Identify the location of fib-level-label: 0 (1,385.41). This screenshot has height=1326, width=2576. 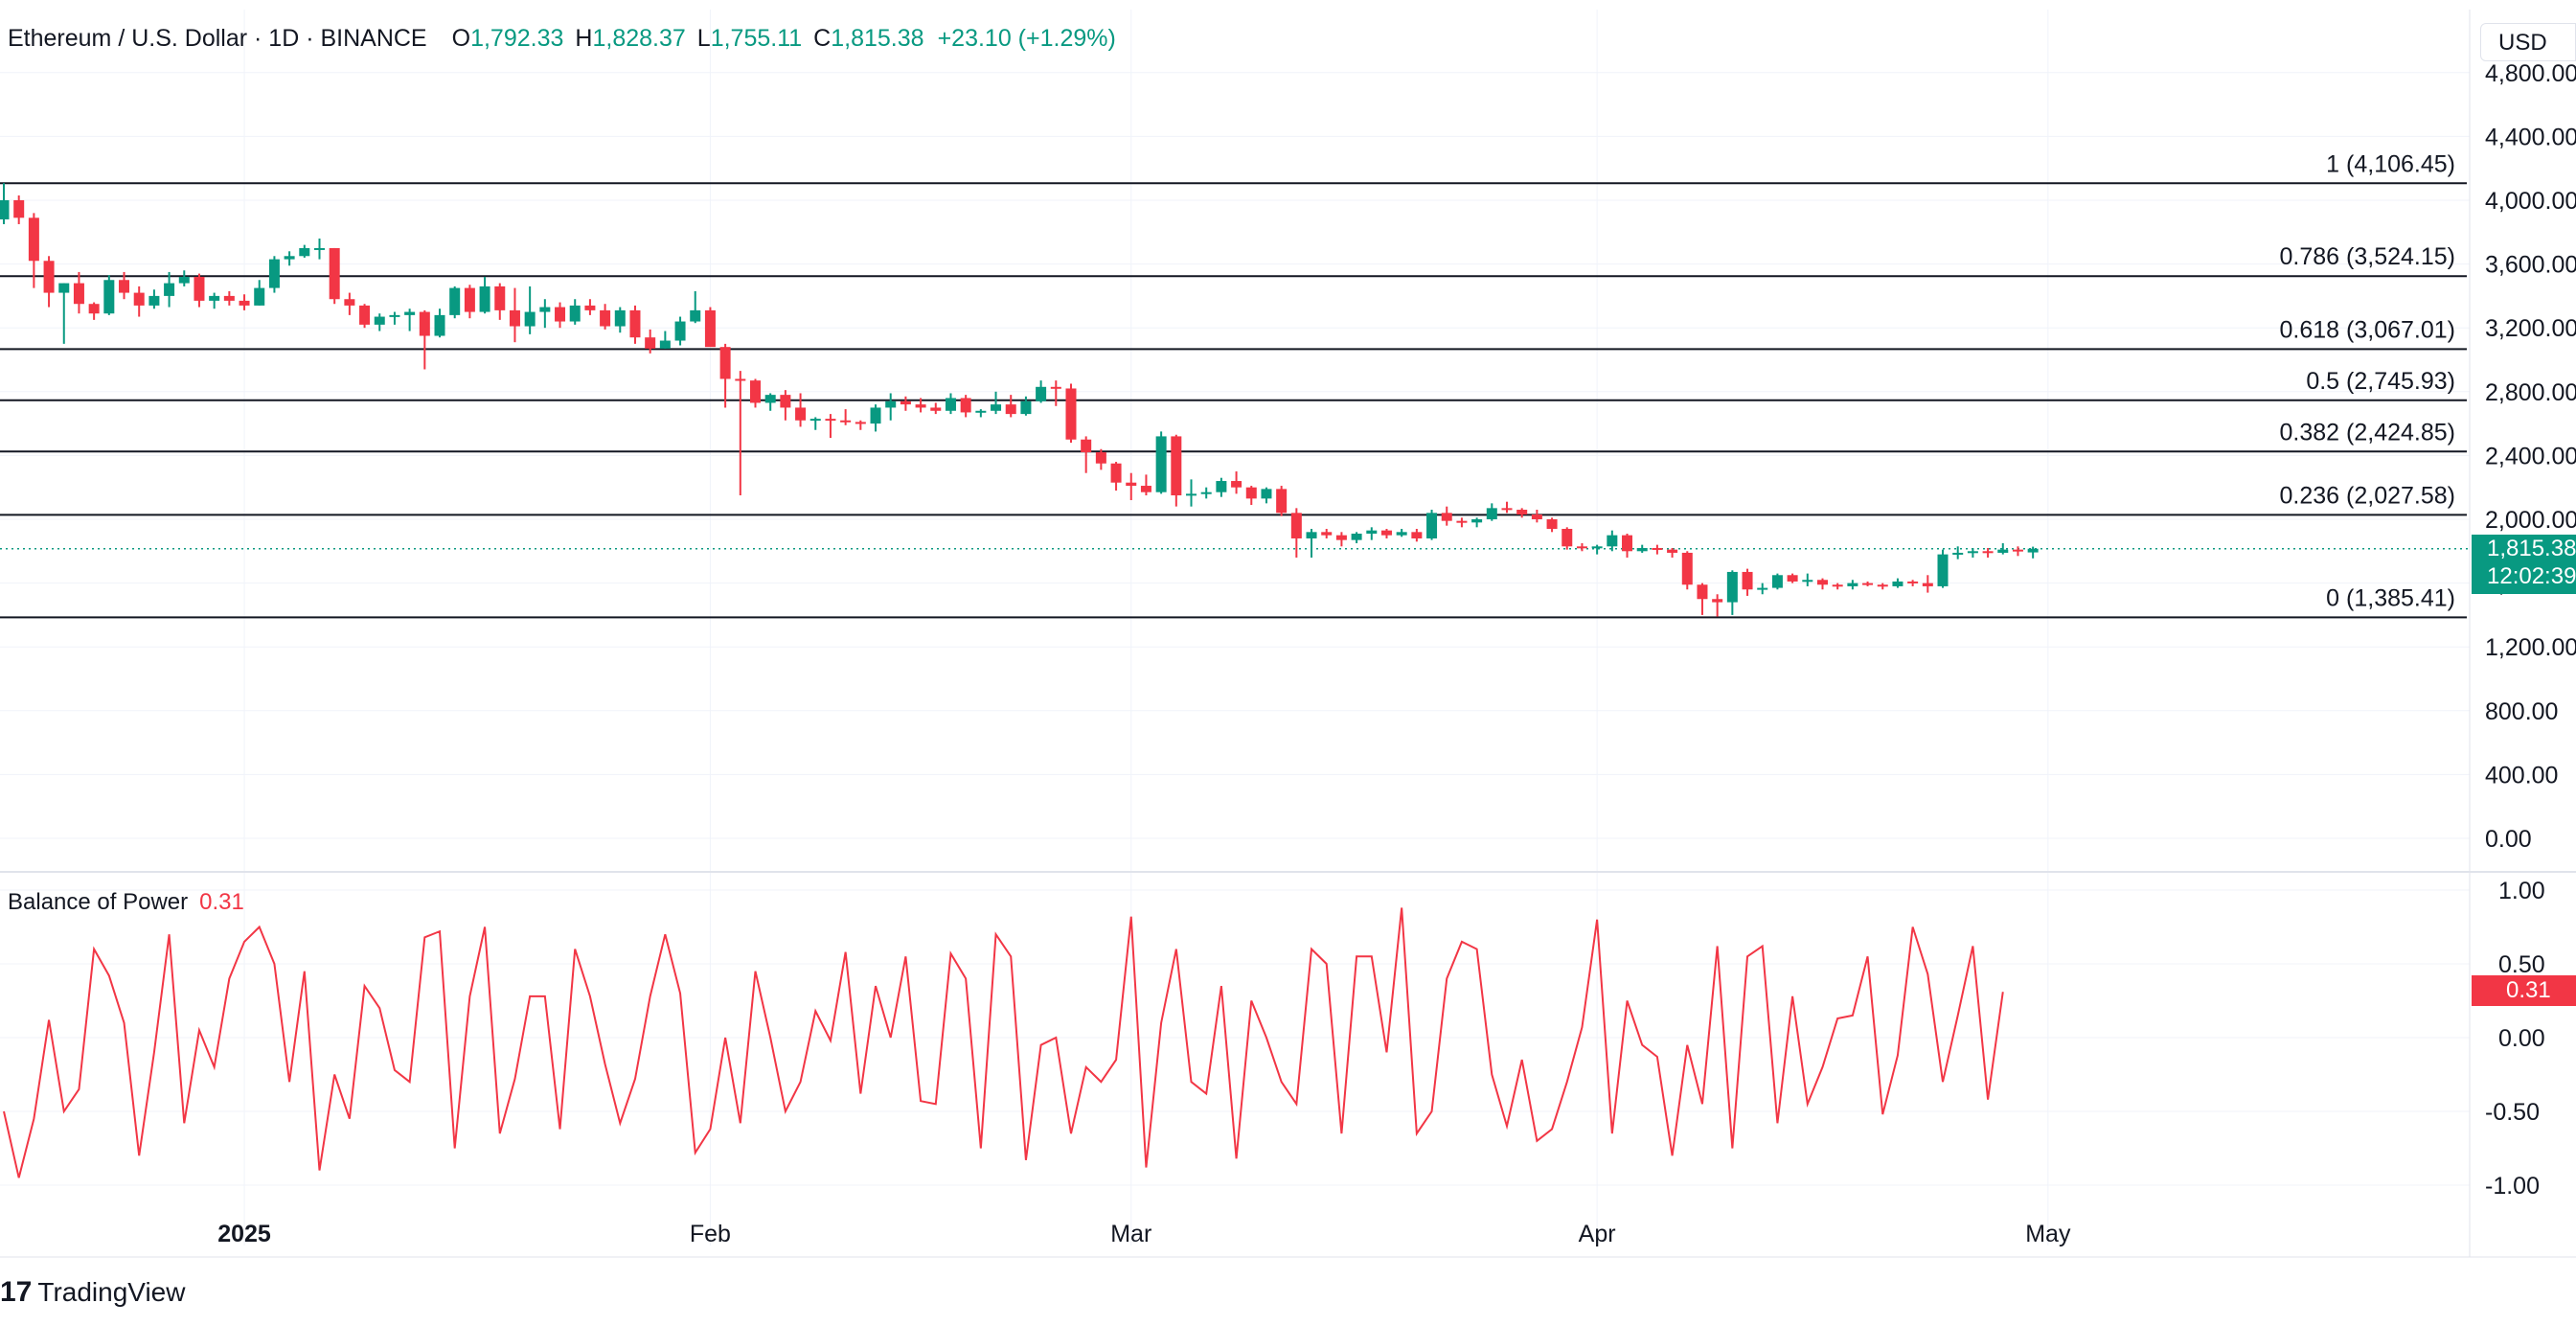
(2390, 597).